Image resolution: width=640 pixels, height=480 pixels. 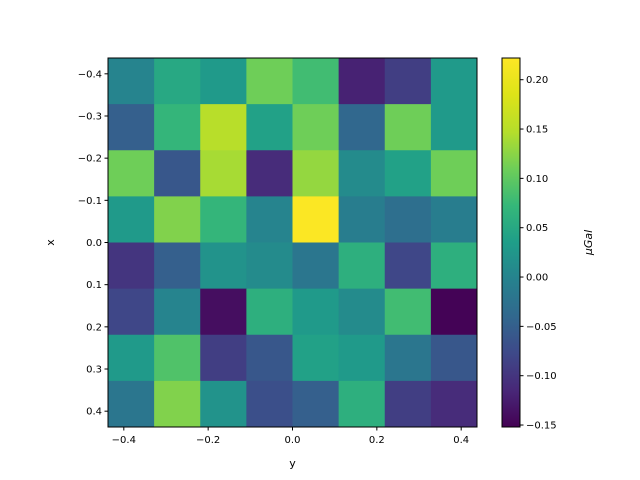 What do you see at coordinates (537, 80) in the screenshot?
I see `colorbar-tick-label: 0.20` at bounding box center [537, 80].